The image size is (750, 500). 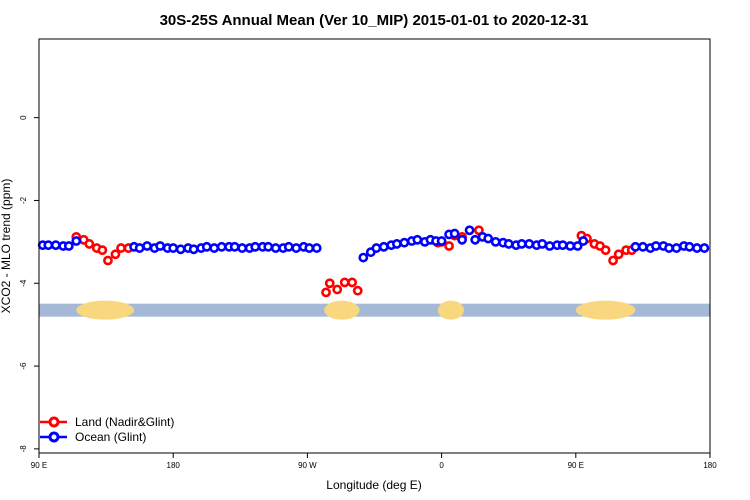 I want to click on y-tick-label: -6, so click(x=23, y=366).